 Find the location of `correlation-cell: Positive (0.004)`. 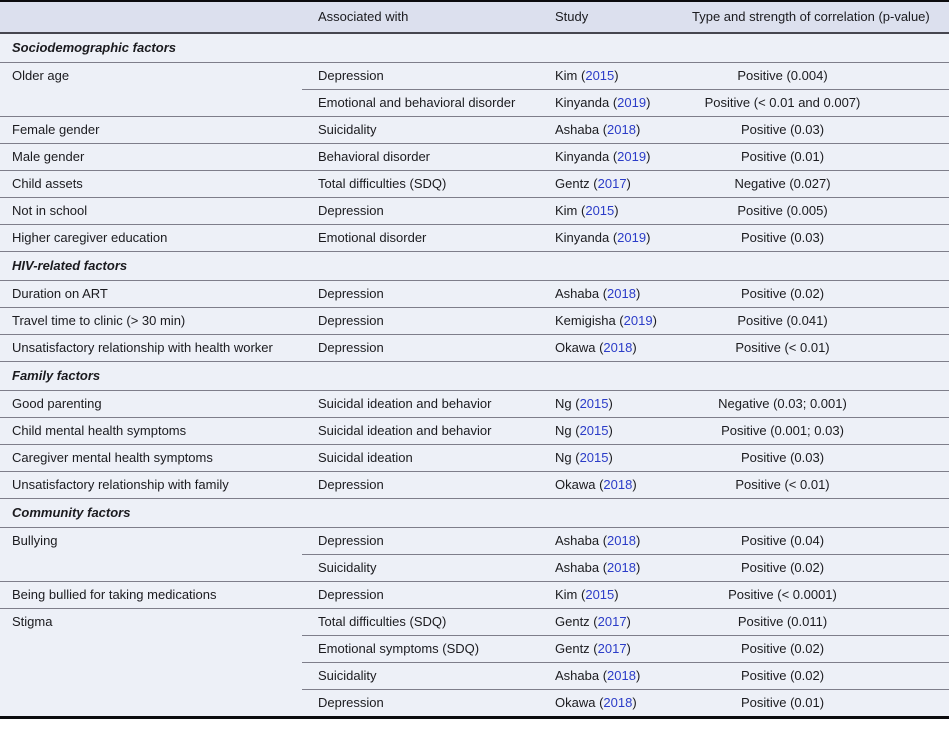

correlation-cell: Positive (0.004) is located at coordinates (812, 76).